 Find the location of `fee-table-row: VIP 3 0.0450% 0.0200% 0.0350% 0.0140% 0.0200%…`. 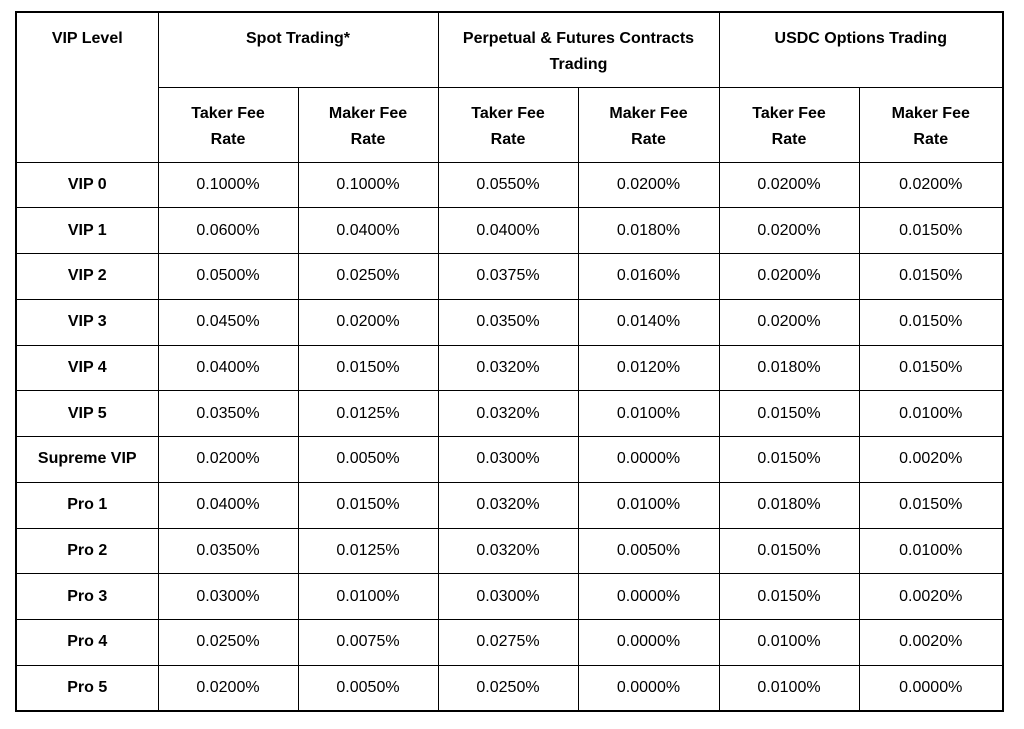

fee-table-row: VIP 3 0.0450% 0.0200% 0.0350% 0.0140% 0.0200%… is located at coordinates (509, 322).